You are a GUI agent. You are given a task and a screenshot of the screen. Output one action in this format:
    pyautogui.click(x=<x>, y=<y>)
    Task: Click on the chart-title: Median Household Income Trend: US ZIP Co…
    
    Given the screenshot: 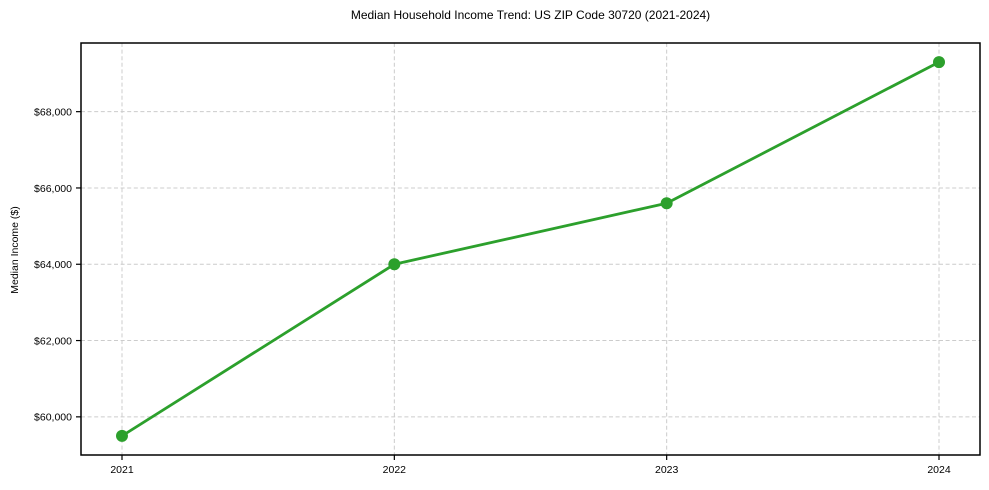 What is the action you would take?
    pyautogui.click(x=530, y=15)
    